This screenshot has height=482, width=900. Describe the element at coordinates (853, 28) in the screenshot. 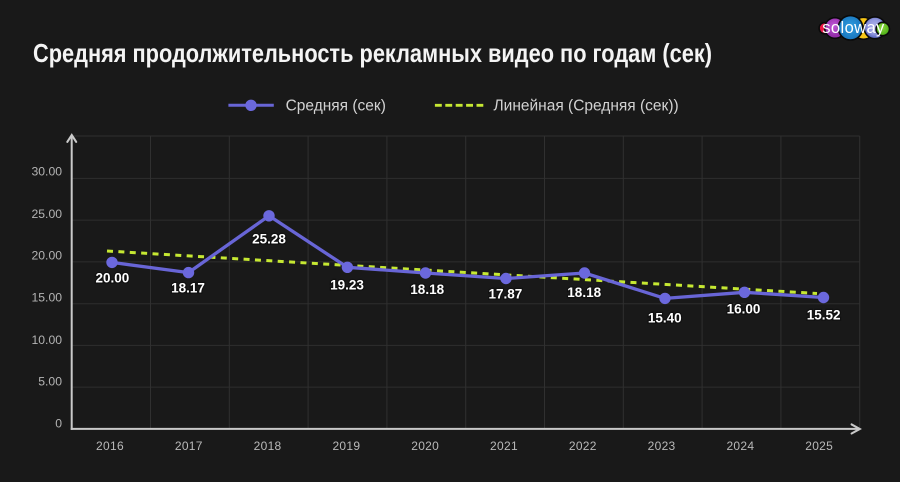

I see `svg-text: soloway` at that location.